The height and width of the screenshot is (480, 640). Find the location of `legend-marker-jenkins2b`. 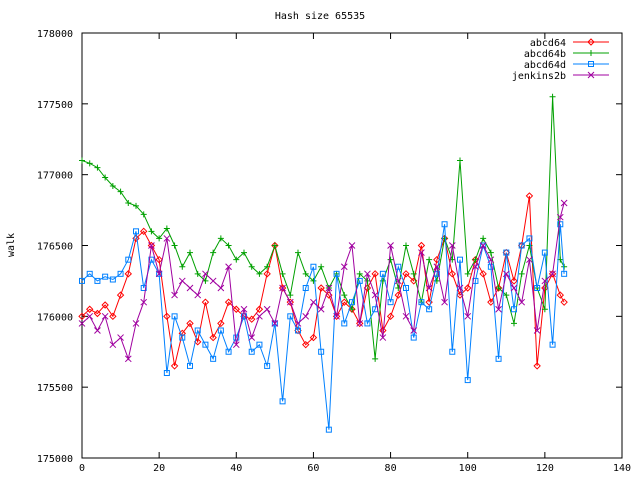

legend-marker-jenkins2b is located at coordinates (591, 75).